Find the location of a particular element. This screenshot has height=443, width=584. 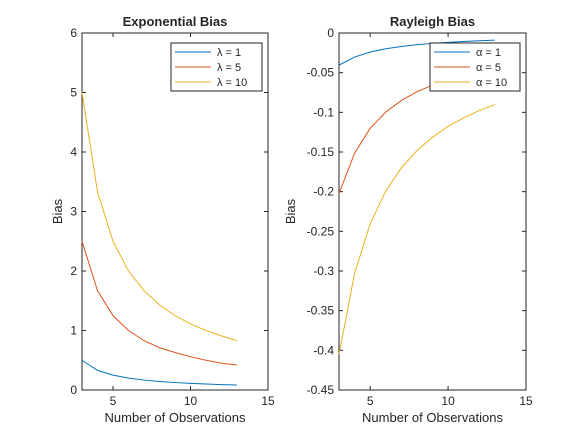

chart-0-legend-label-0: λ = 1 is located at coordinates (229, 53).